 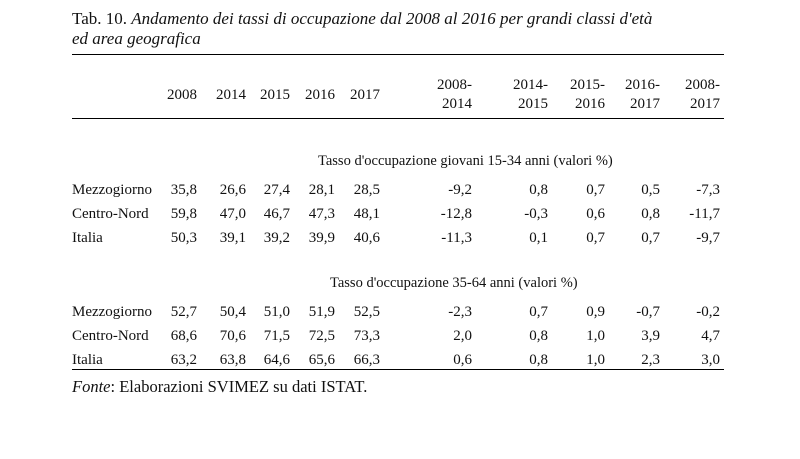 What do you see at coordinates (183, 312) in the screenshot?
I see `table-cell: 52,7` at bounding box center [183, 312].